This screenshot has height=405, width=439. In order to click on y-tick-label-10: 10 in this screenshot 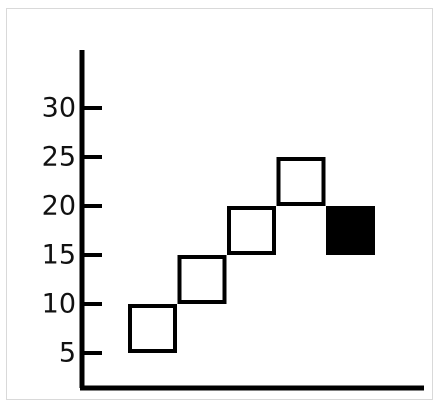, I will do `click(59, 304)`.